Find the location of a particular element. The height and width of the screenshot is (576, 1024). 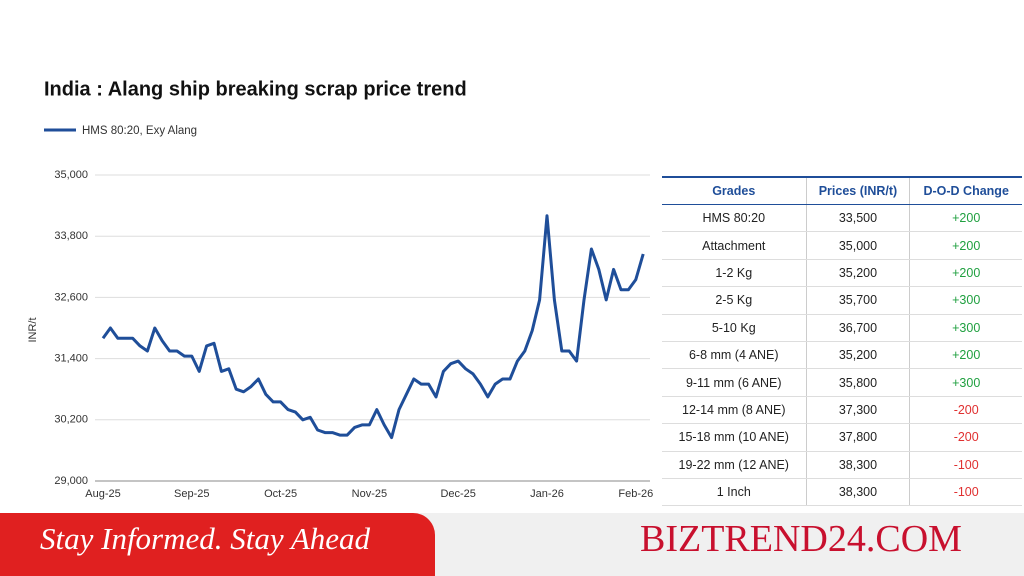

table-row: 1 Inch 38,300 -100 is located at coordinates (842, 492).